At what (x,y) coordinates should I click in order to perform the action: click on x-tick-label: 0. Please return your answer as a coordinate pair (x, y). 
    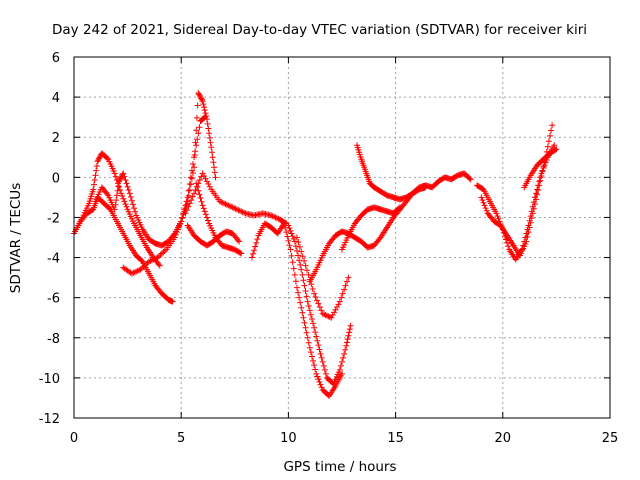
    Looking at the image, I should click on (74, 438).